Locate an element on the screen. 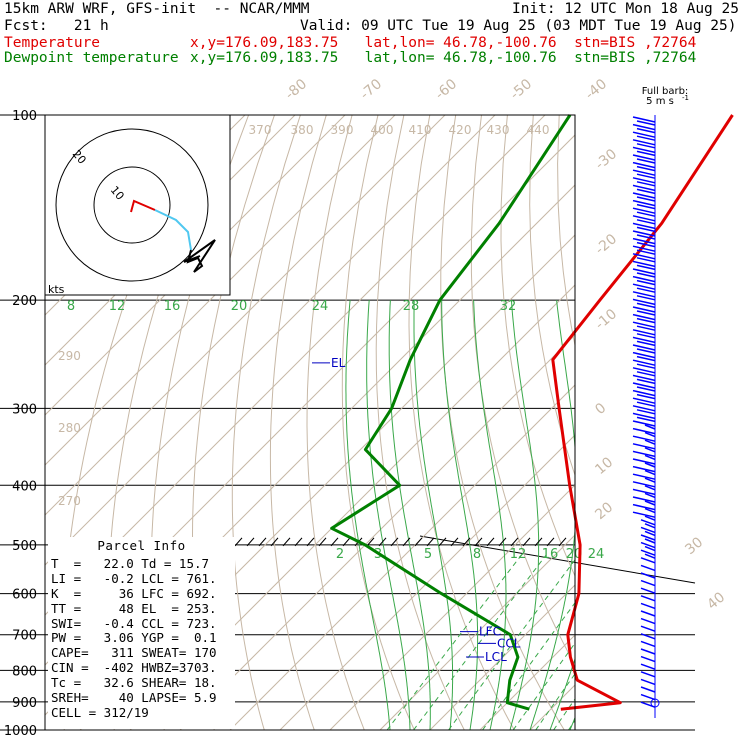  pressure-label-200: 200 is located at coordinates (24, 301).